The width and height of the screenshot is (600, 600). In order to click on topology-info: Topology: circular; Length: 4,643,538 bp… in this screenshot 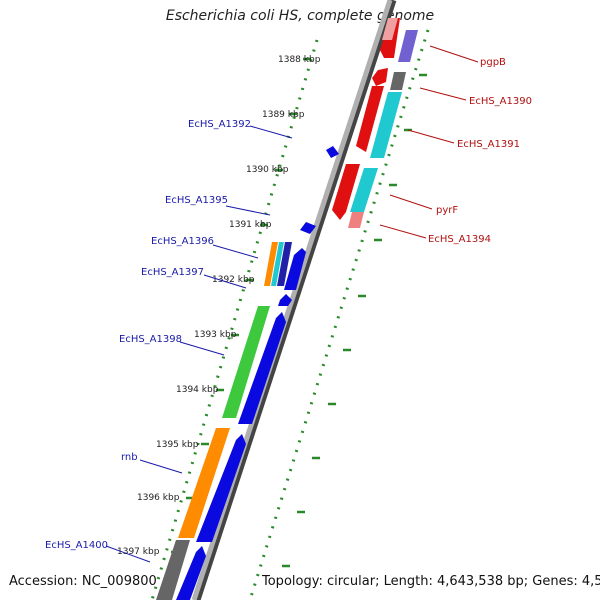, I will do `click(431, 581)`.